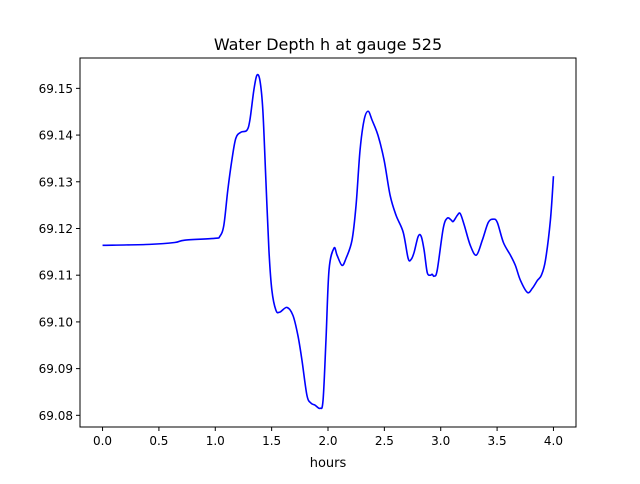 The image size is (640, 484). Describe the element at coordinates (56, 276) in the screenshot. I see `y-tick-label: 69.11` at that location.